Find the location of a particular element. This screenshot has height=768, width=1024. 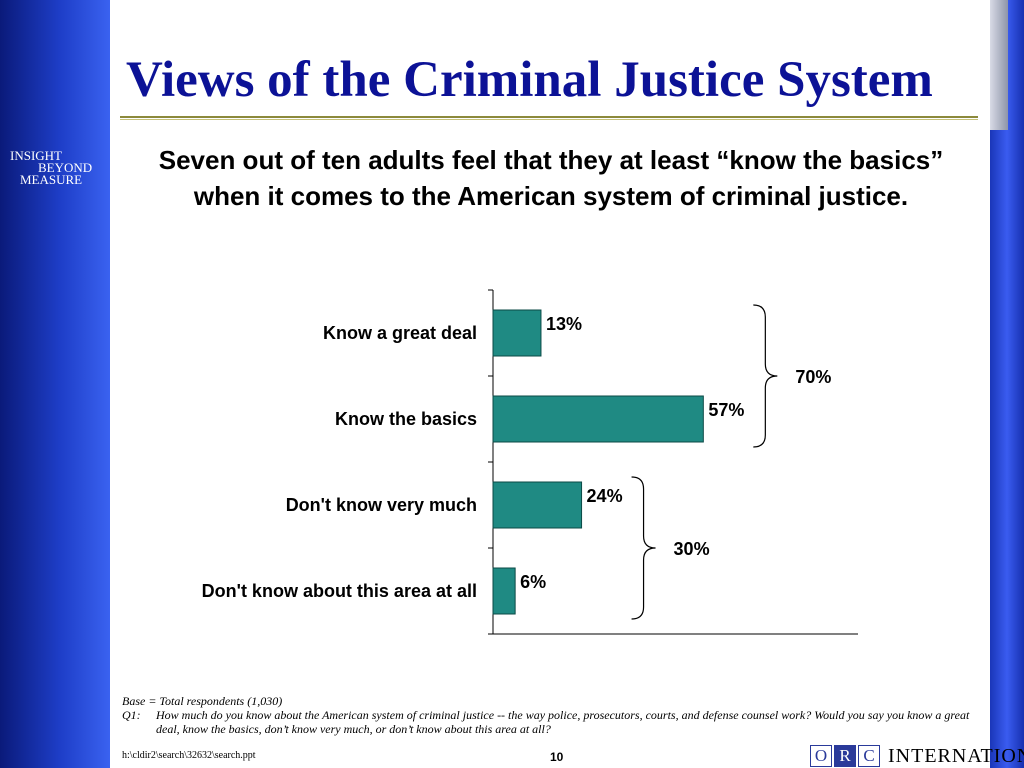

tagline-line-1: INSIGHT is located at coordinates (36, 155).